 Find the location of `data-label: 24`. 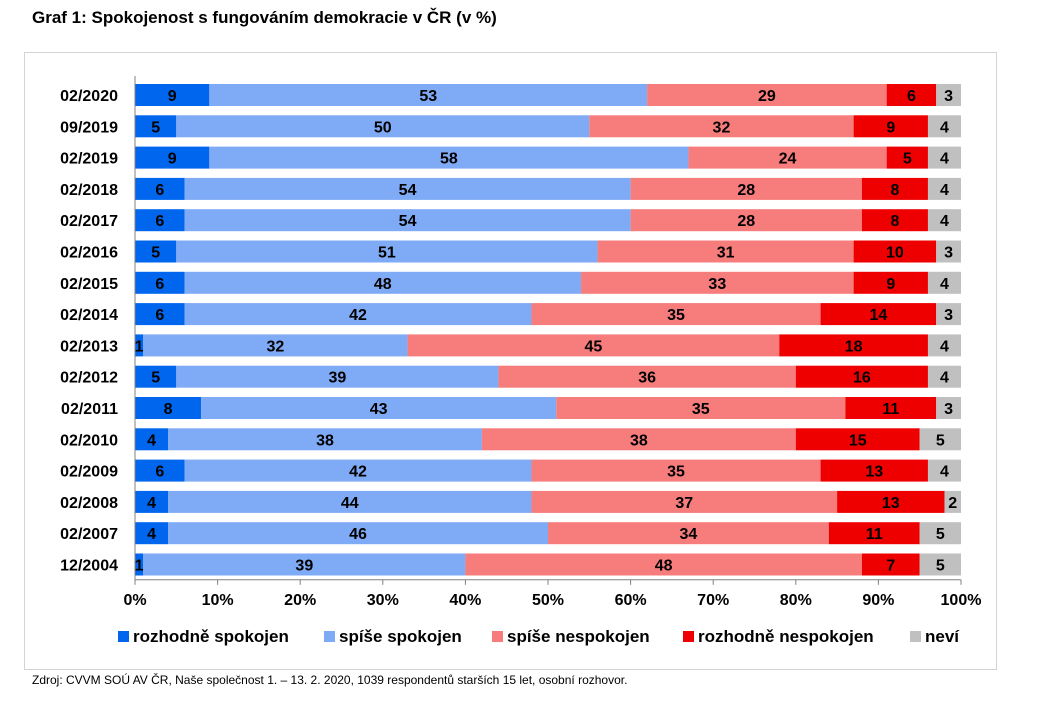

data-label: 24 is located at coordinates (788, 159).